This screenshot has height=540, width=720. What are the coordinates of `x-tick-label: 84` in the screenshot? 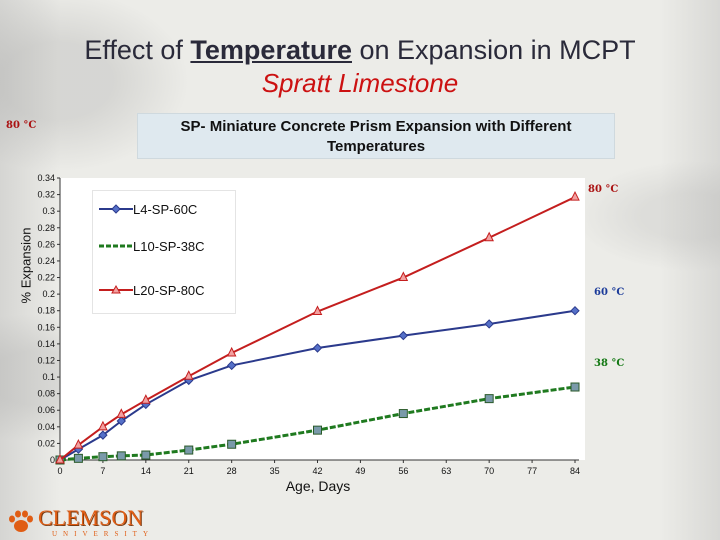 It's located at (575, 471).